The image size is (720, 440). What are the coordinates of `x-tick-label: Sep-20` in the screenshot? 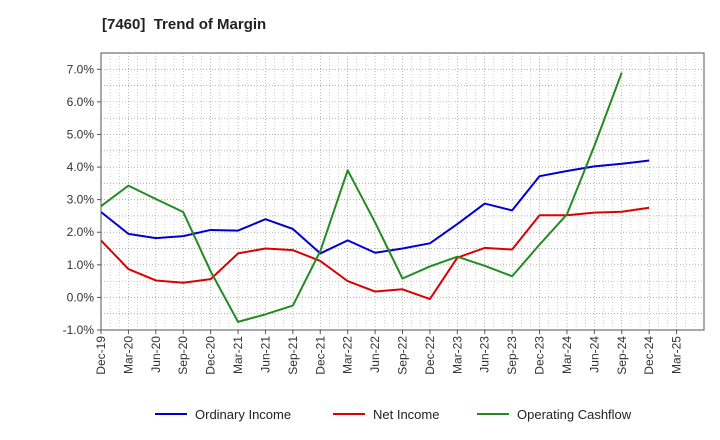 It's located at (183, 355).